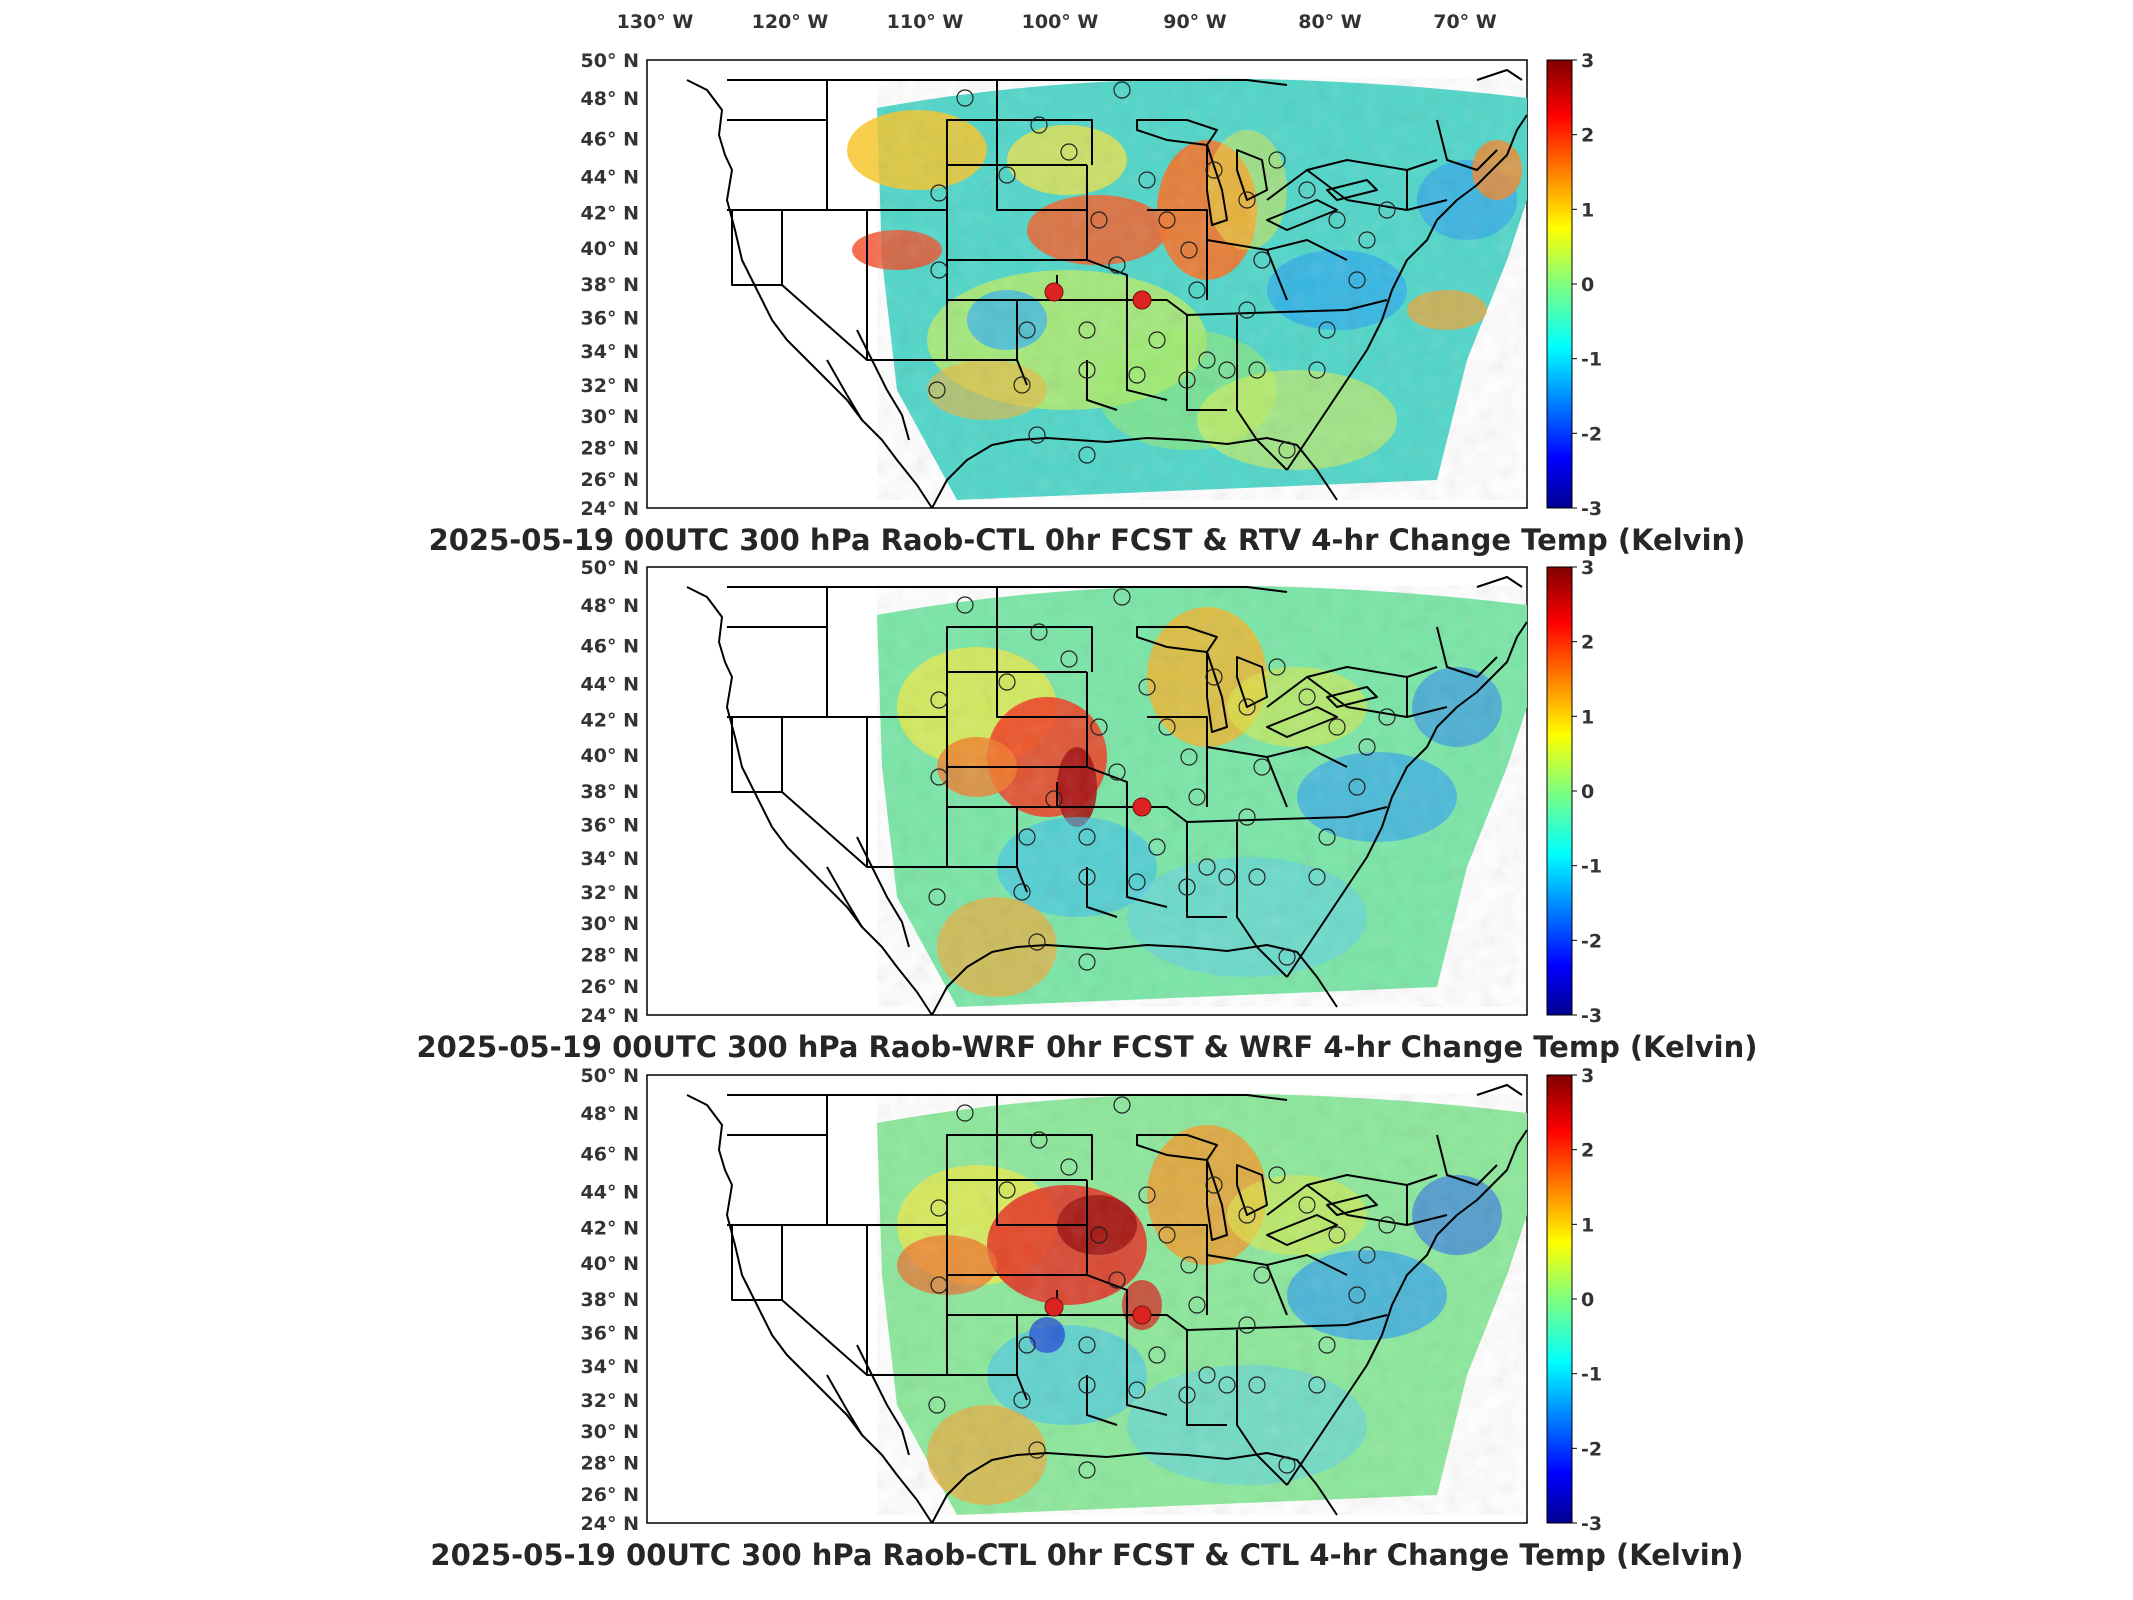  I want to click on longitude-label: 120° W, so click(790, 22).